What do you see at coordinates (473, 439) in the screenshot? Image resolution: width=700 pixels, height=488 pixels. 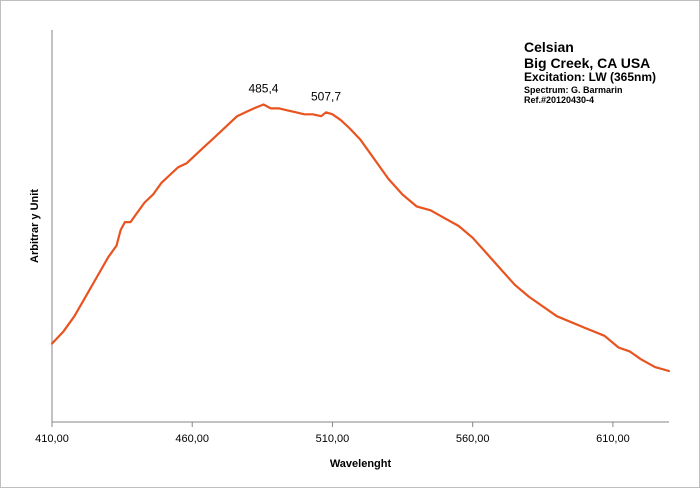 I see `x-tick-label: 560,00` at bounding box center [473, 439].